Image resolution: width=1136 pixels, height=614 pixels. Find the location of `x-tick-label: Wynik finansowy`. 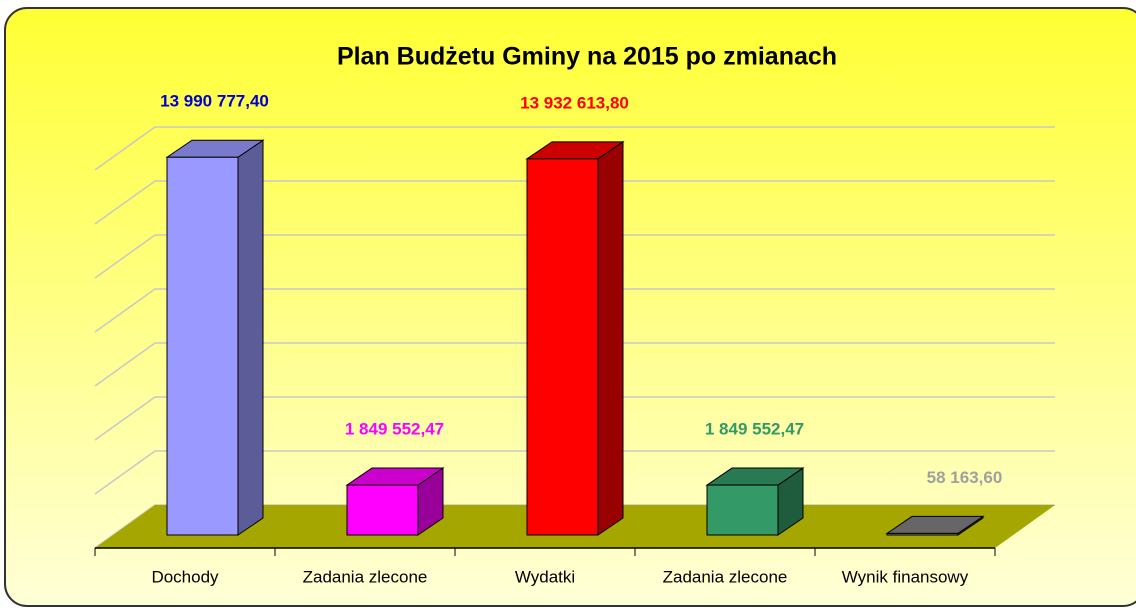

x-tick-label: Wynik finansowy is located at coordinates (905, 576).